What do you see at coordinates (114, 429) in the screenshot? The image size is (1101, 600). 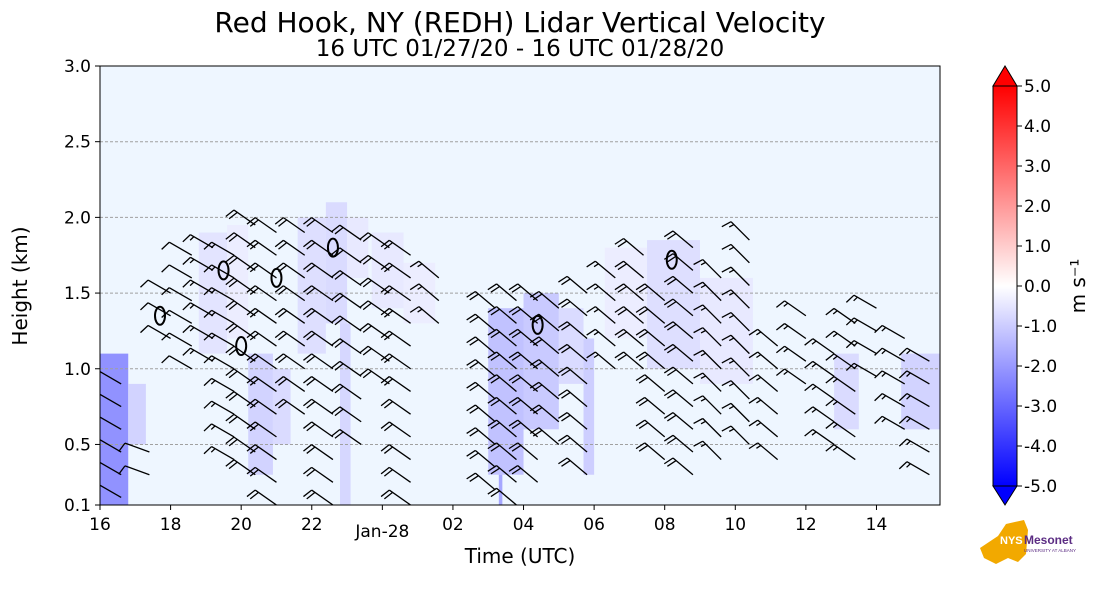 I see `velocity-cell` at bounding box center [114, 429].